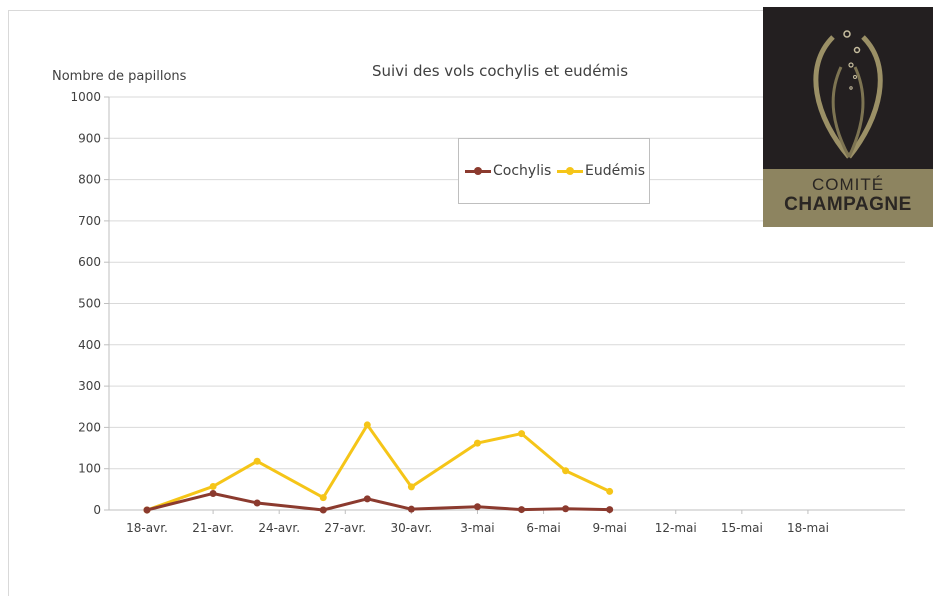 This screenshot has height=598, width=933. Describe the element at coordinates (808, 528) in the screenshot. I see `x-tick-label: 18-mai` at that location.